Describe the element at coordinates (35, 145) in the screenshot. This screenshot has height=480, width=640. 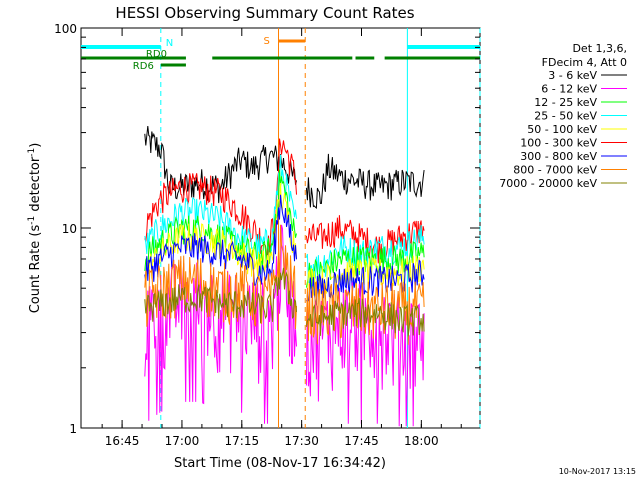
I see `y-axis-label-close: )` at that location.